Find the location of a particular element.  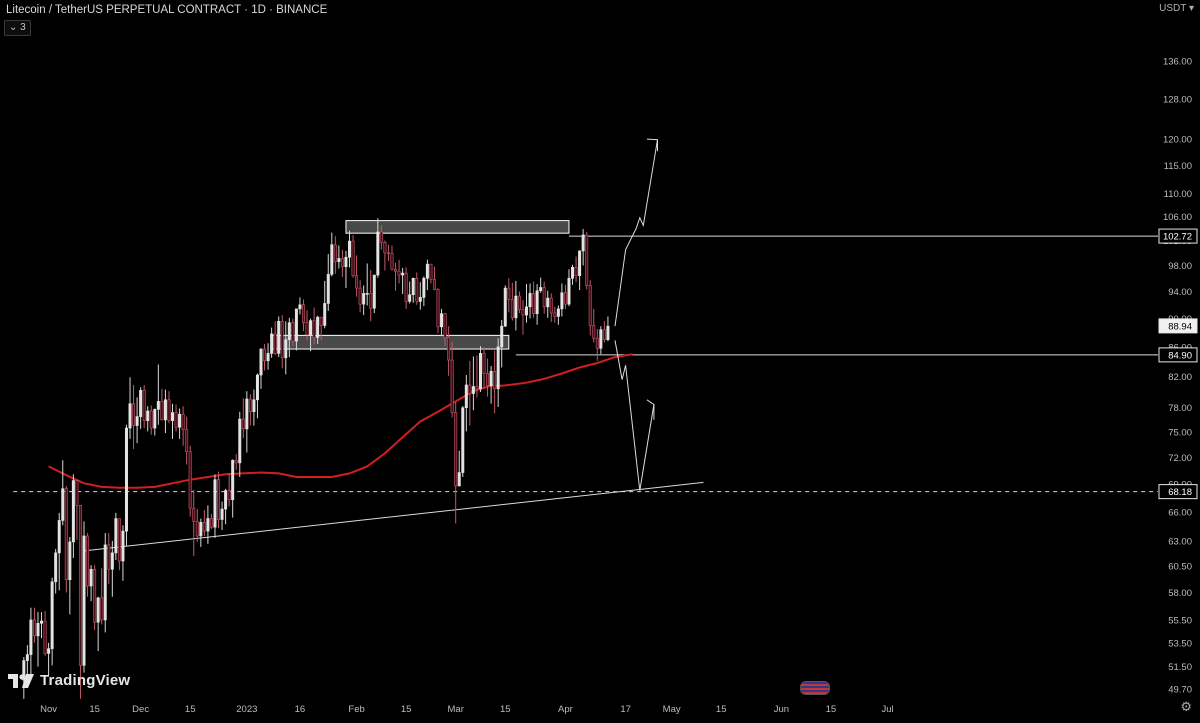

us-flag-icon is located at coordinates (815, 688).